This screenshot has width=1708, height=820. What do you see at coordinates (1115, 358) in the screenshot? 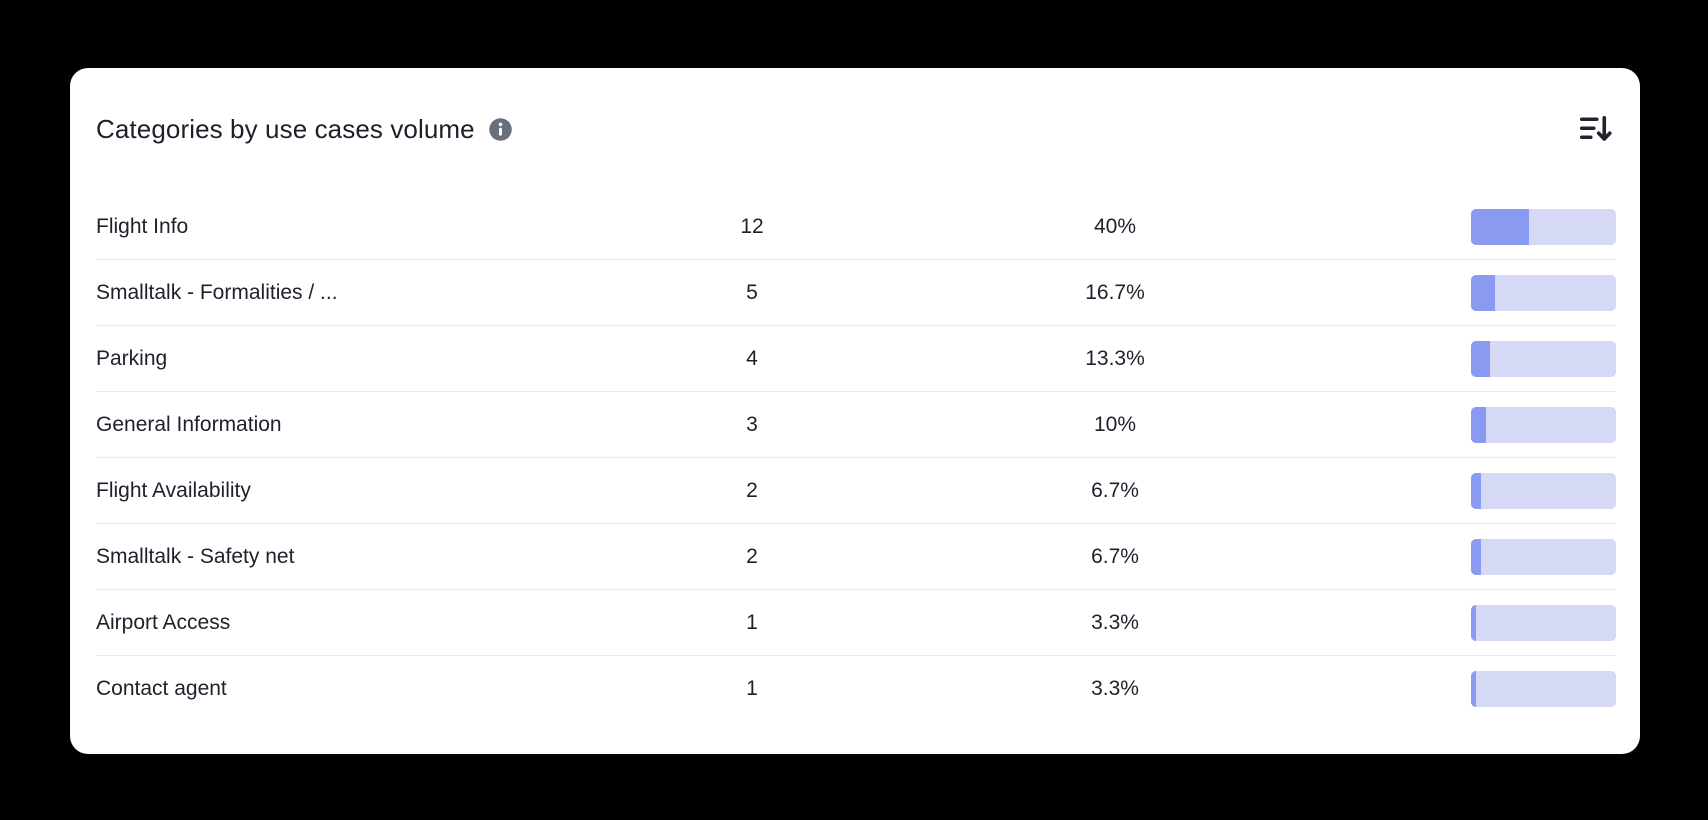
I see `category-percent: 13.3%` at bounding box center [1115, 358].